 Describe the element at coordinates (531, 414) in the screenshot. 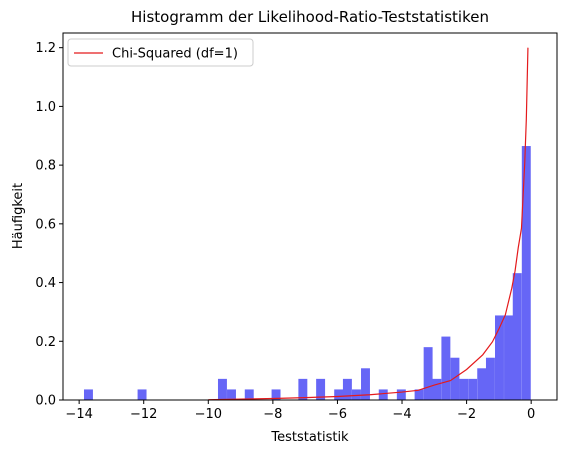

I see `x-tick-label: 0` at that location.